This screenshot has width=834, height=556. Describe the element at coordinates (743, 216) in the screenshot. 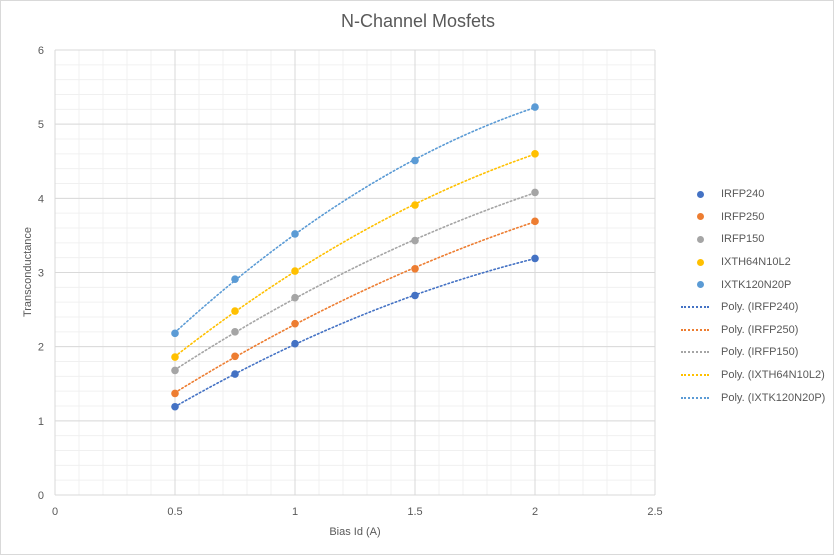

I see `legend-label: IRFP250` at that location.